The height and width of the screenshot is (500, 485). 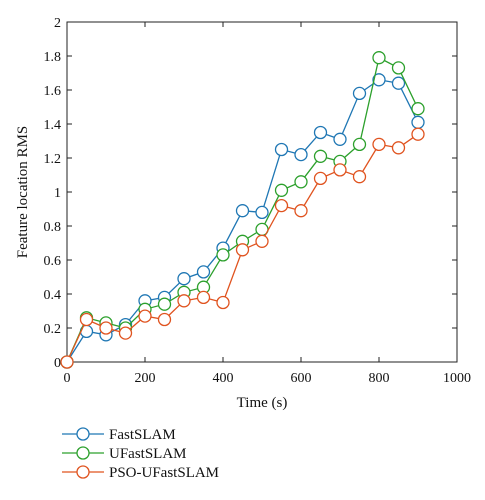 I want to click on legend: FastSLAM UFastSLAM PSO-UFastSLAM, so click(x=140, y=454).